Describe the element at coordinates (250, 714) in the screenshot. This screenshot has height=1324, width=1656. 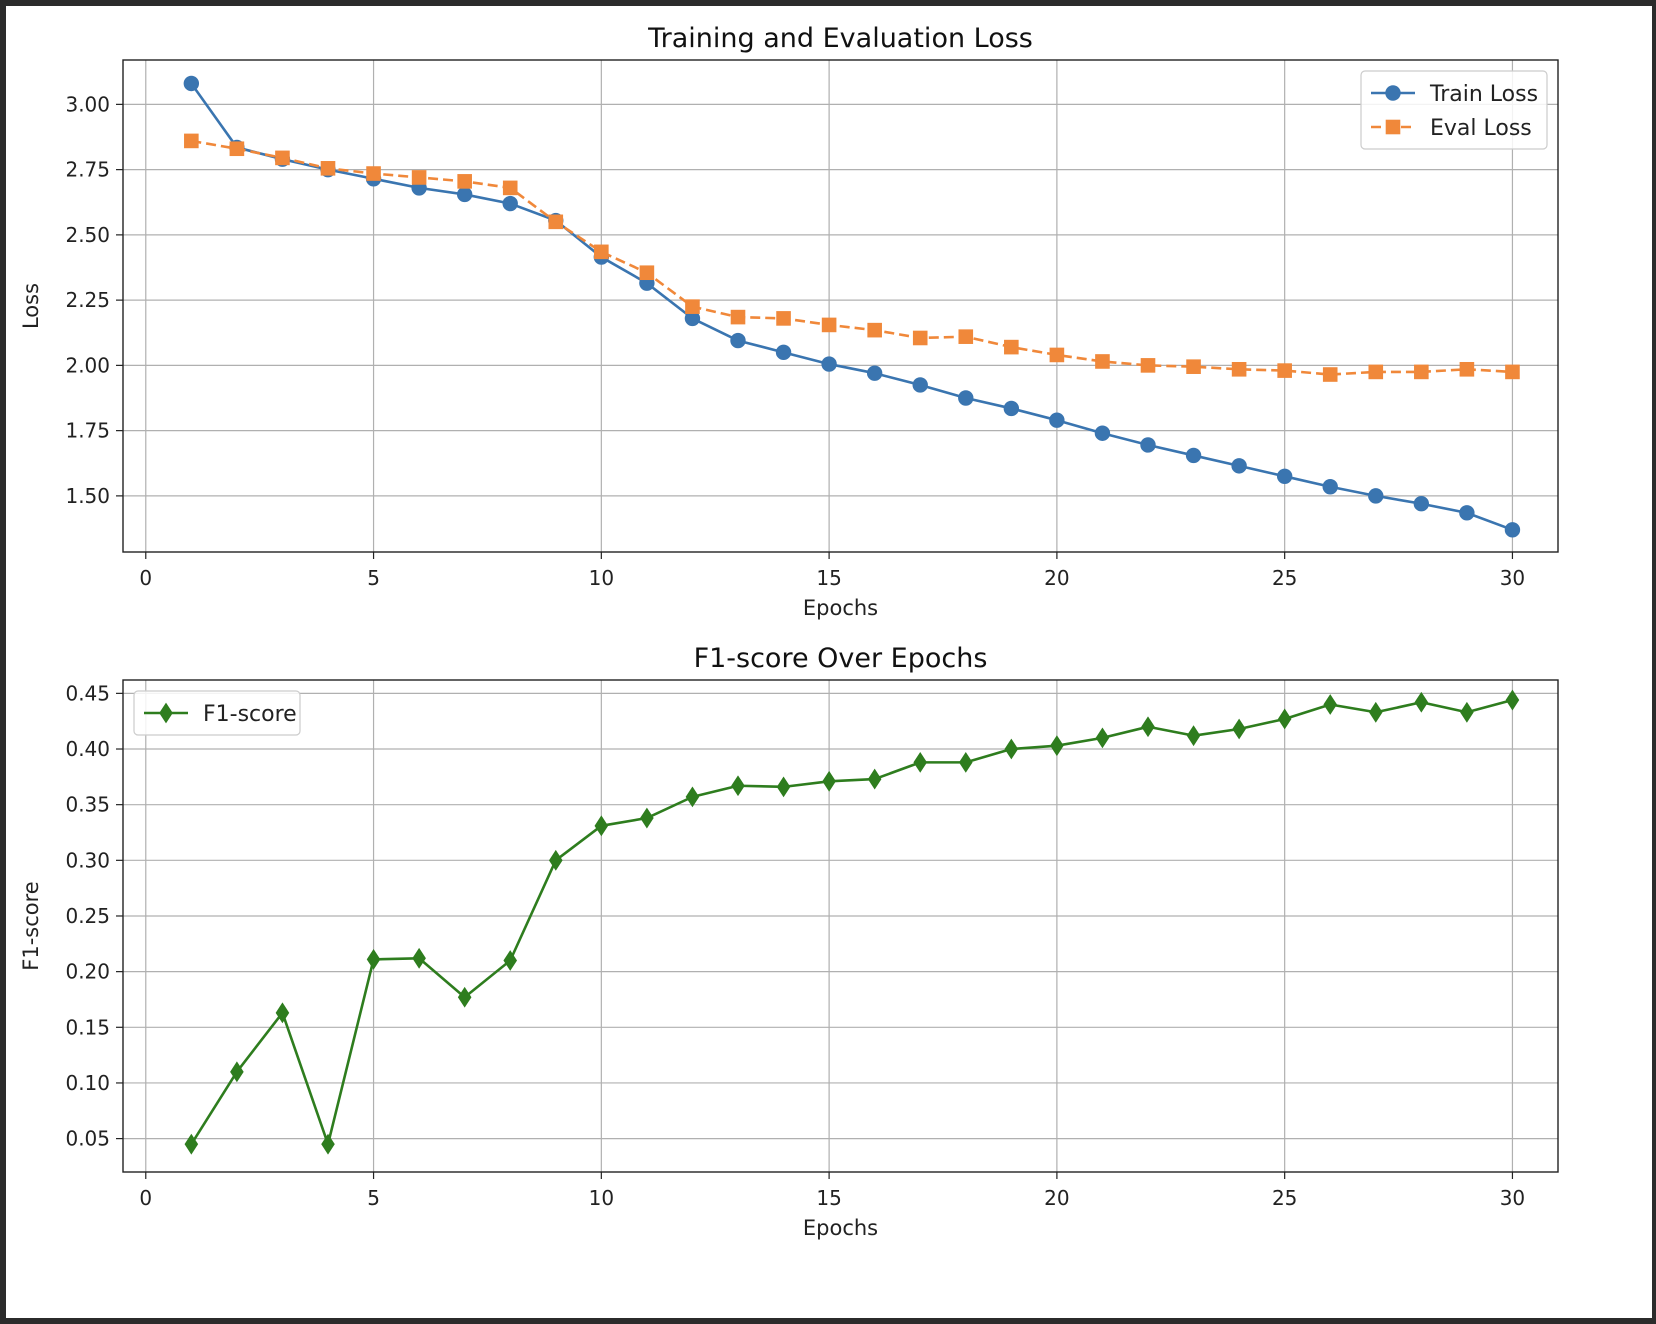
I see `legend-label-f1-score: F1-score` at that location.